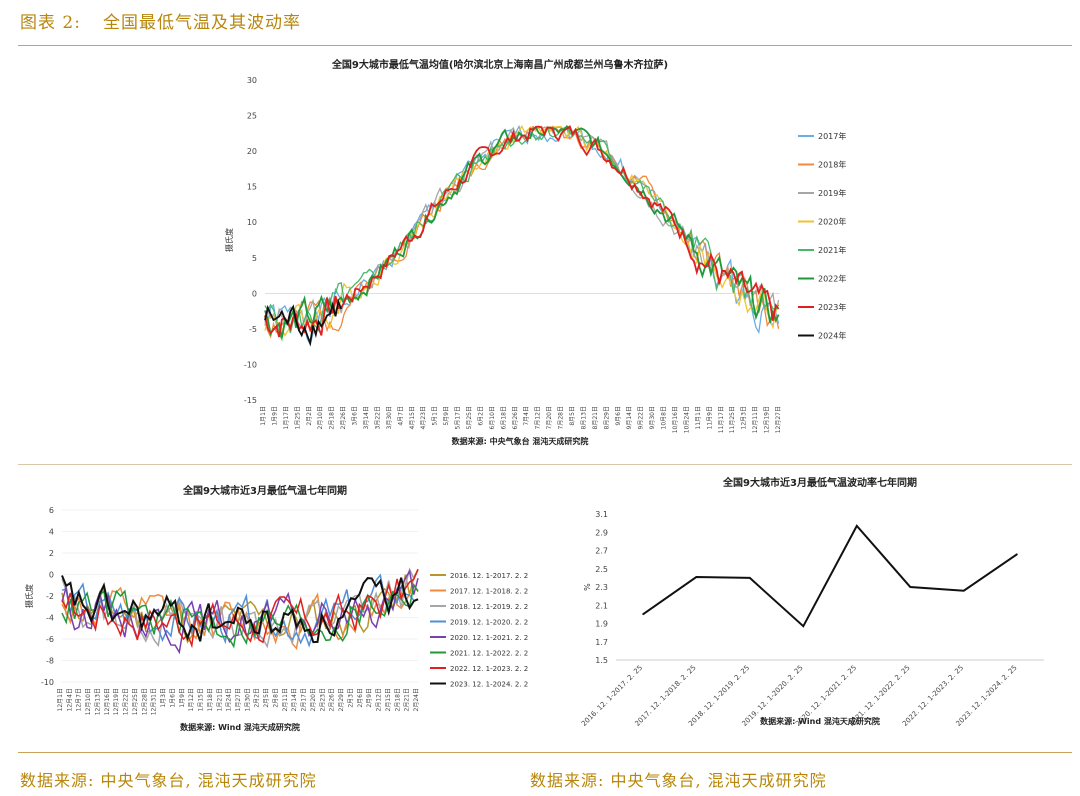 The width and height of the screenshot is (1080, 796). Describe the element at coordinates (832, 193) in the screenshot. I see `chart1-legend-label: 2019年` at that location.